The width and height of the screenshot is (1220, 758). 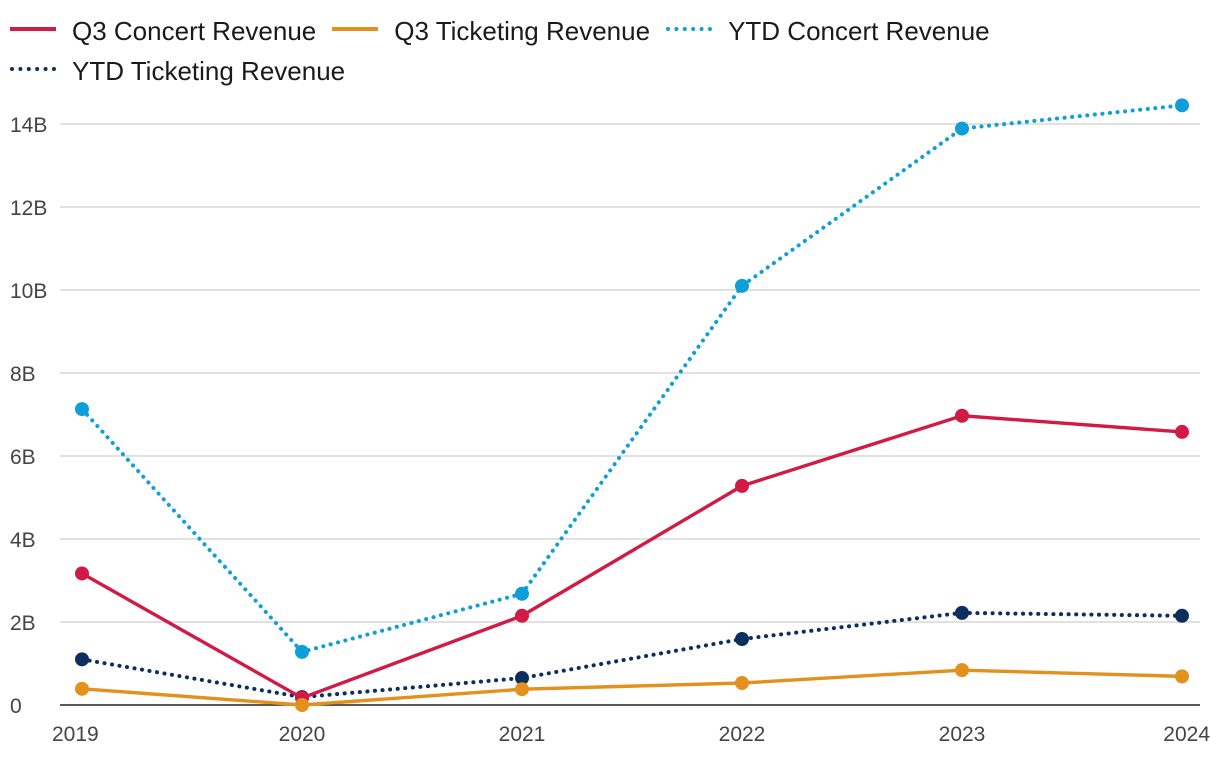 I want to click on legend-label: YTD Concert Revenue, so click(x=859, y=31).